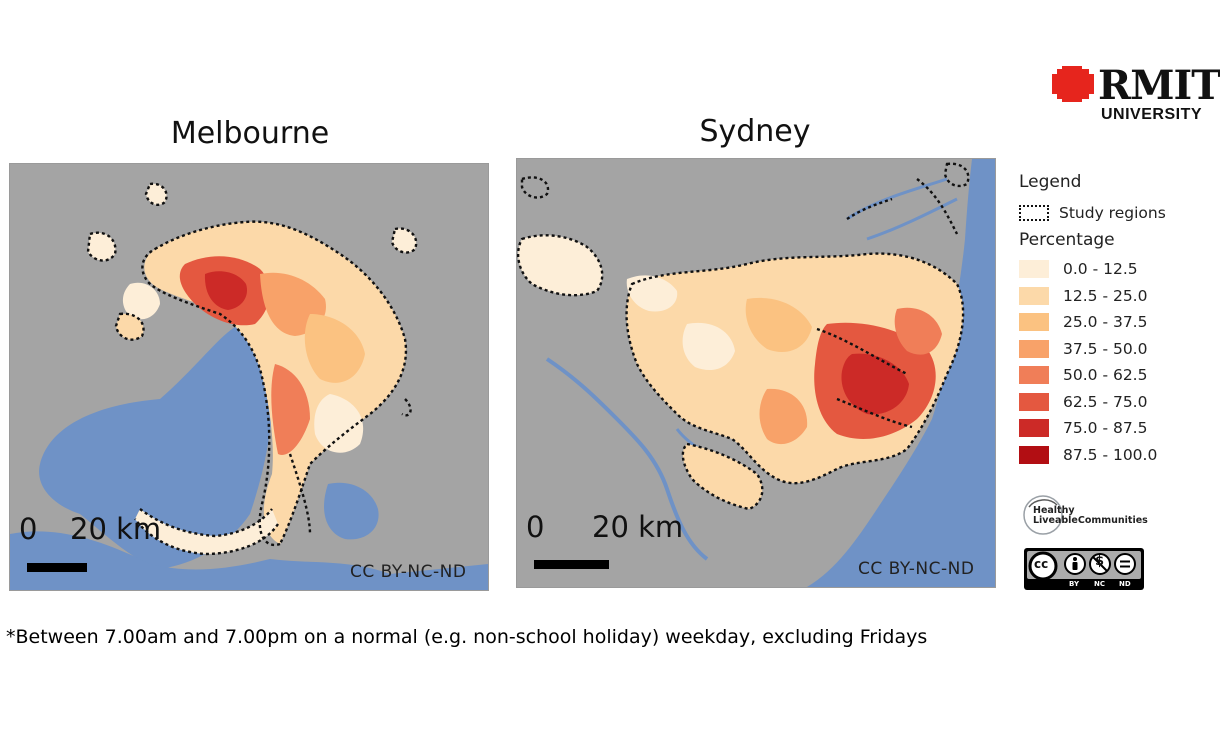  I want to click on legend-class-label: 37.5 - 50.0, so click(1105, 348).